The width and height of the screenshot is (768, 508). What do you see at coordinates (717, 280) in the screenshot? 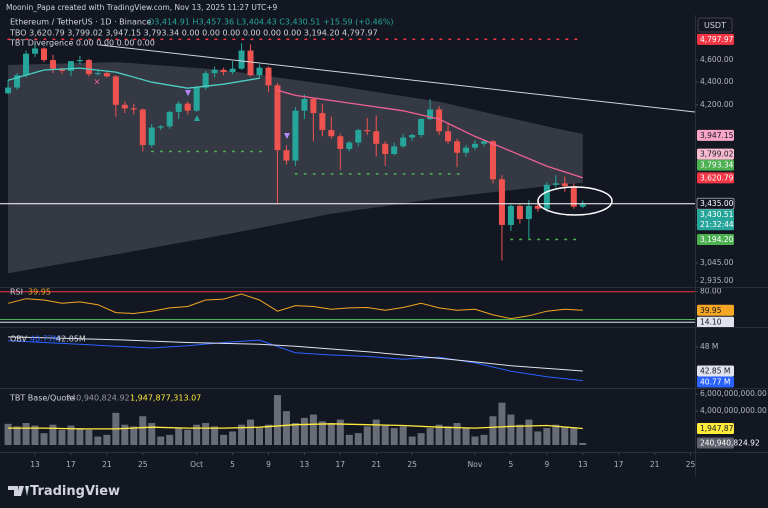
I see `y-tick-label: 2,935.00` at bounding box center [717, 280].